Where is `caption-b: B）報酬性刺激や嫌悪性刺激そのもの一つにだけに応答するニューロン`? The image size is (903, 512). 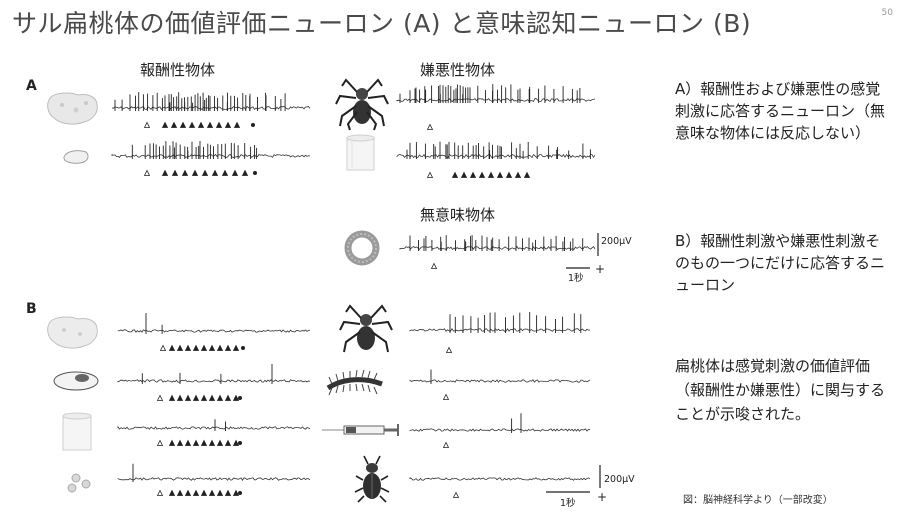
caption-b: B）報酬性刺激や嫌悪性刺激そのもの一つにだけに応答するニューロン is located at coordinates (780, 263).